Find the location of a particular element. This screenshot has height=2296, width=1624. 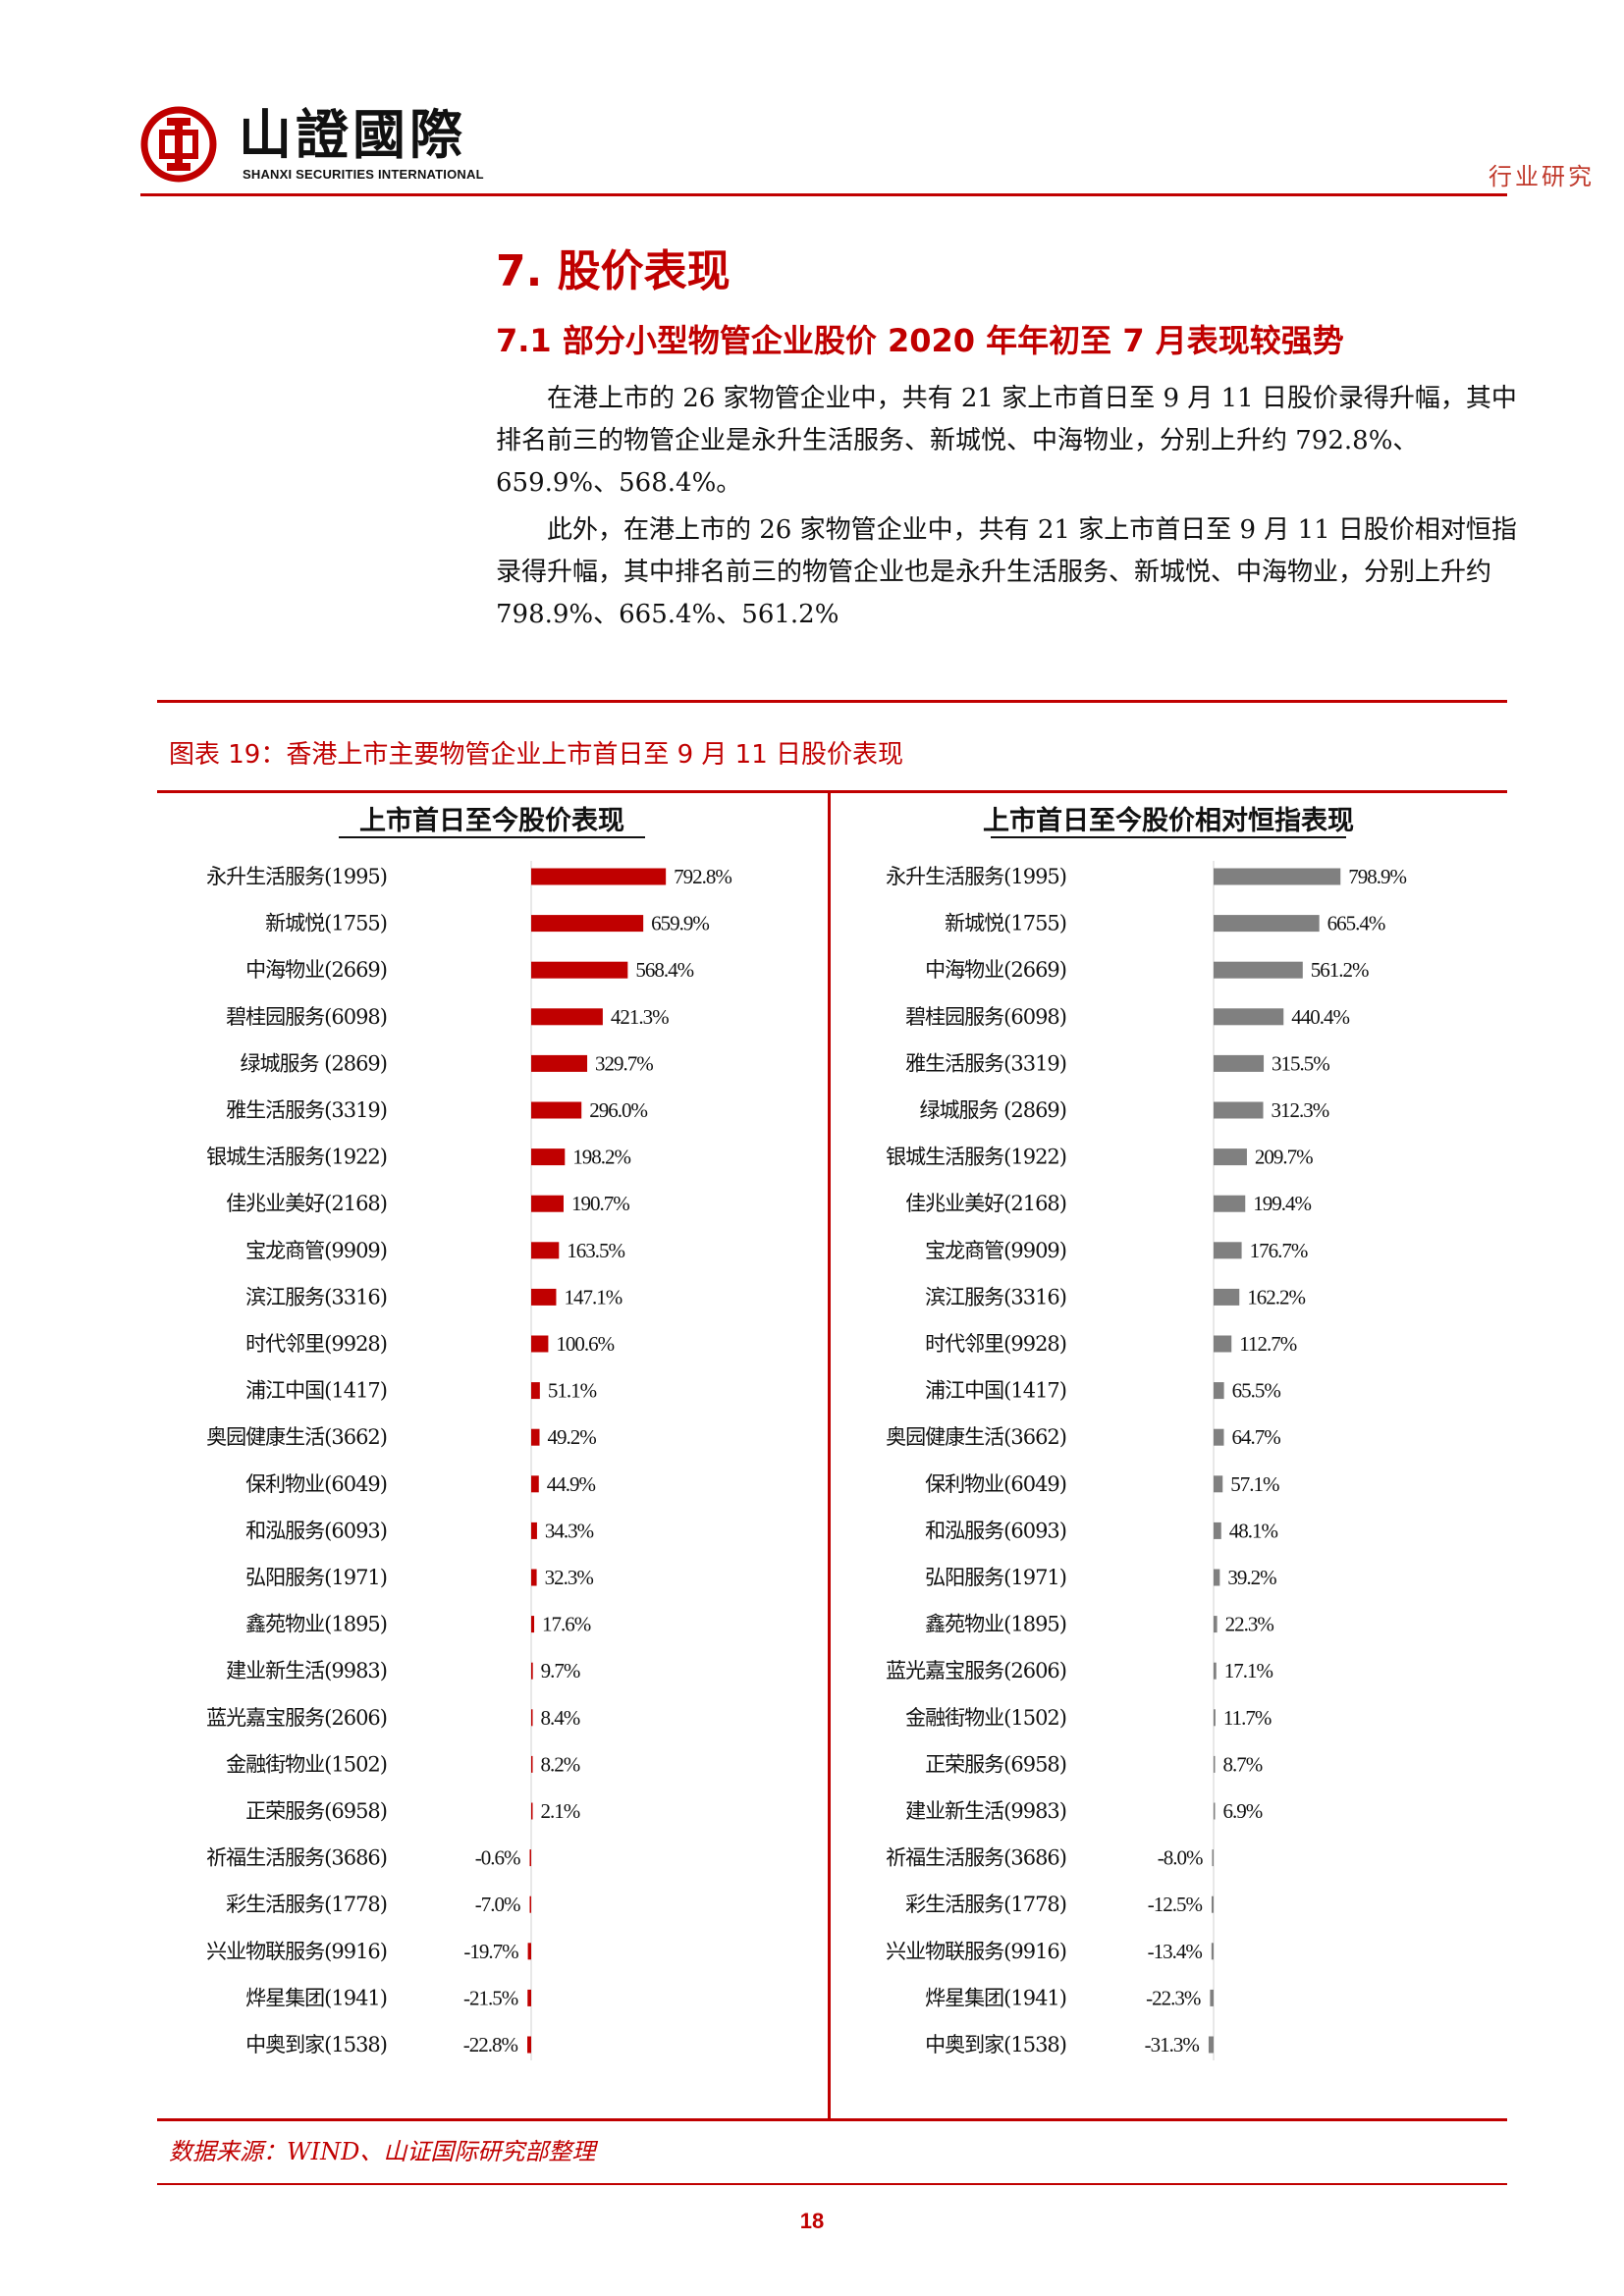

data-label: 8.2% is located at coordinates (560, 1764).